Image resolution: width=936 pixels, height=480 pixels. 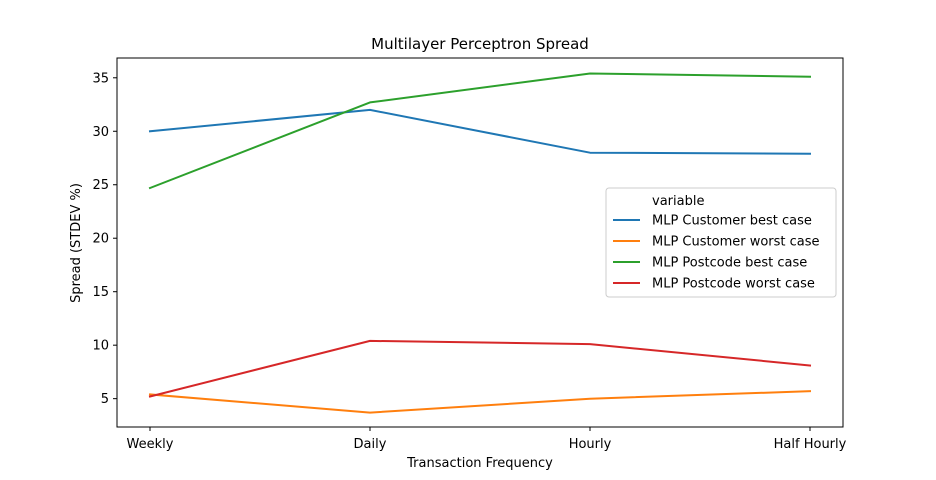 What do you see at coordinates (100, 132) in the screenshot?
I see `y-tick-label: 30` at bounding box center [100, 132].